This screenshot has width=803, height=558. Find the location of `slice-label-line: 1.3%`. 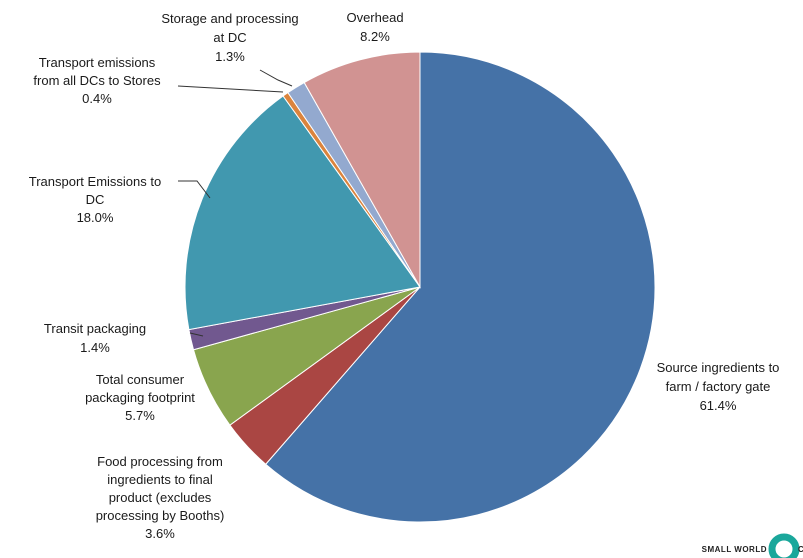

slice-label-line: 1.3% is located at coordinates (230, 56).